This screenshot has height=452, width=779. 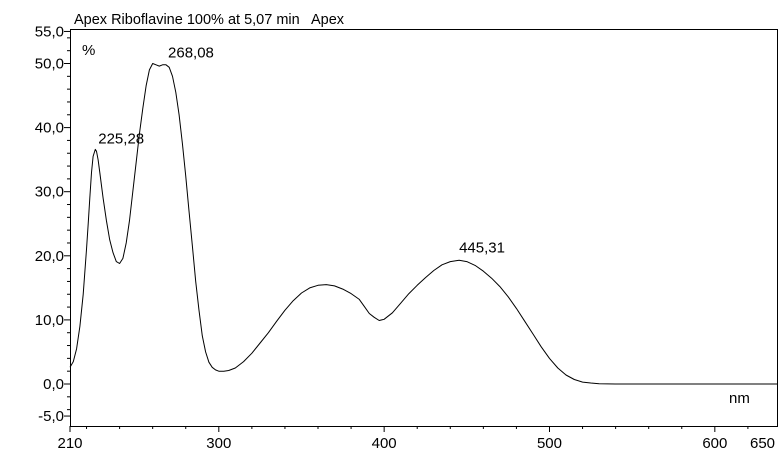 What do you see at coordinates (52, 224) in the screenshot?
I see `y-axis: 55,0 50,0 40,0 30,0 20,0 10,0 0,0 -5,0` at bounding box center [52, 224].